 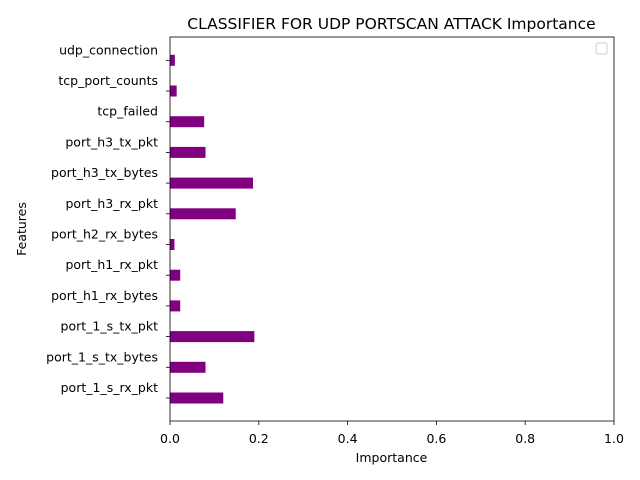 I want to click on y-tick-label: tcp_port_counts, so click(x=108, y=80).